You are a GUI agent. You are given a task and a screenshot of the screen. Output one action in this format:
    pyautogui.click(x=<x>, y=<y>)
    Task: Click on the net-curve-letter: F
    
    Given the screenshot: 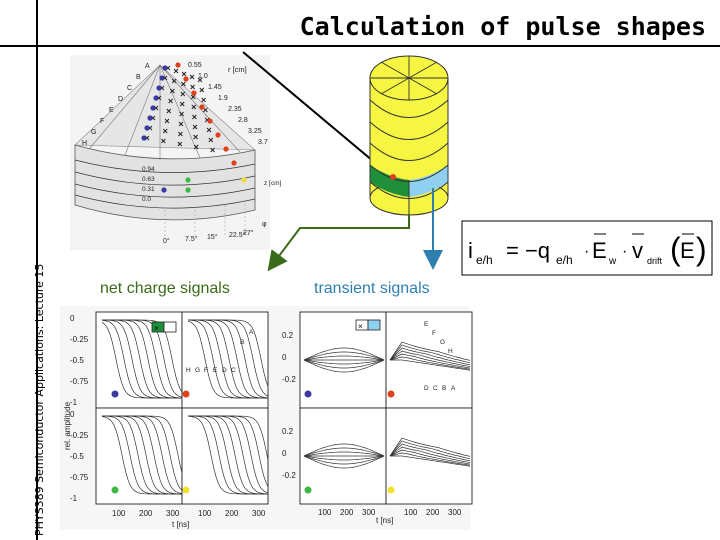 What is the action you would take?
    pyautogui.click(x=206, y=370)
    